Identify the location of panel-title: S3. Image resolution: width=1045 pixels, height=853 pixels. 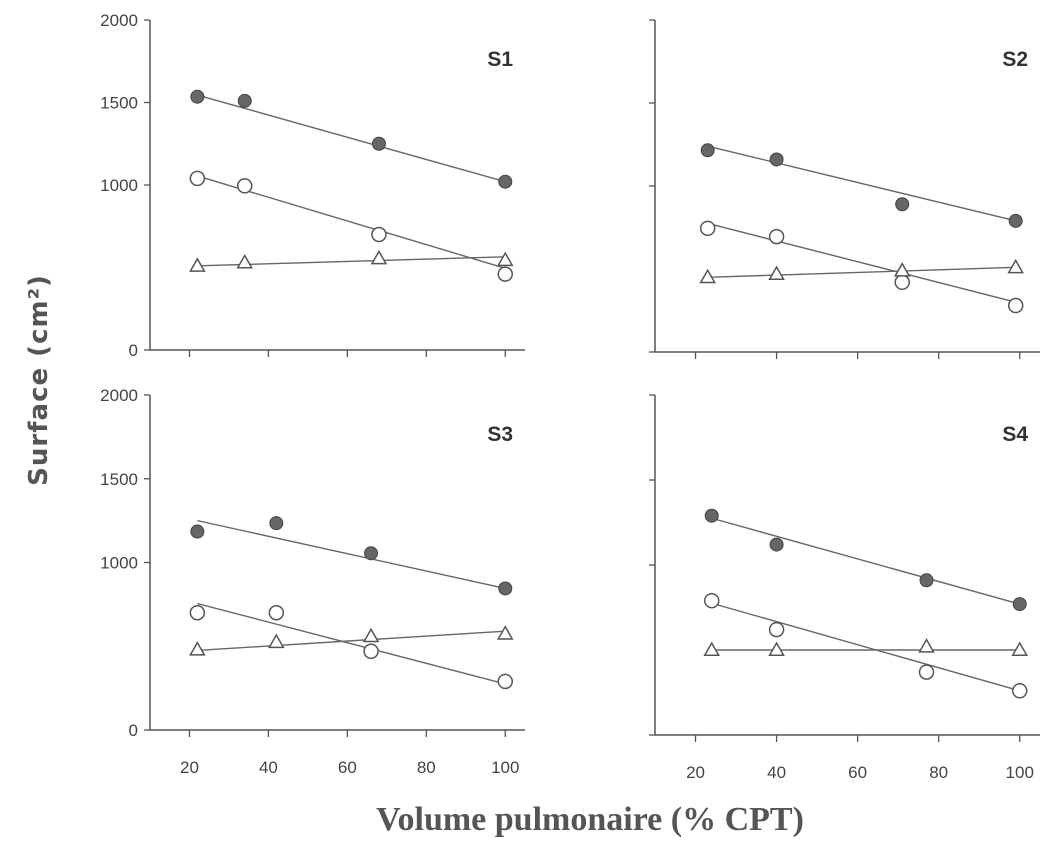
(500, 434).